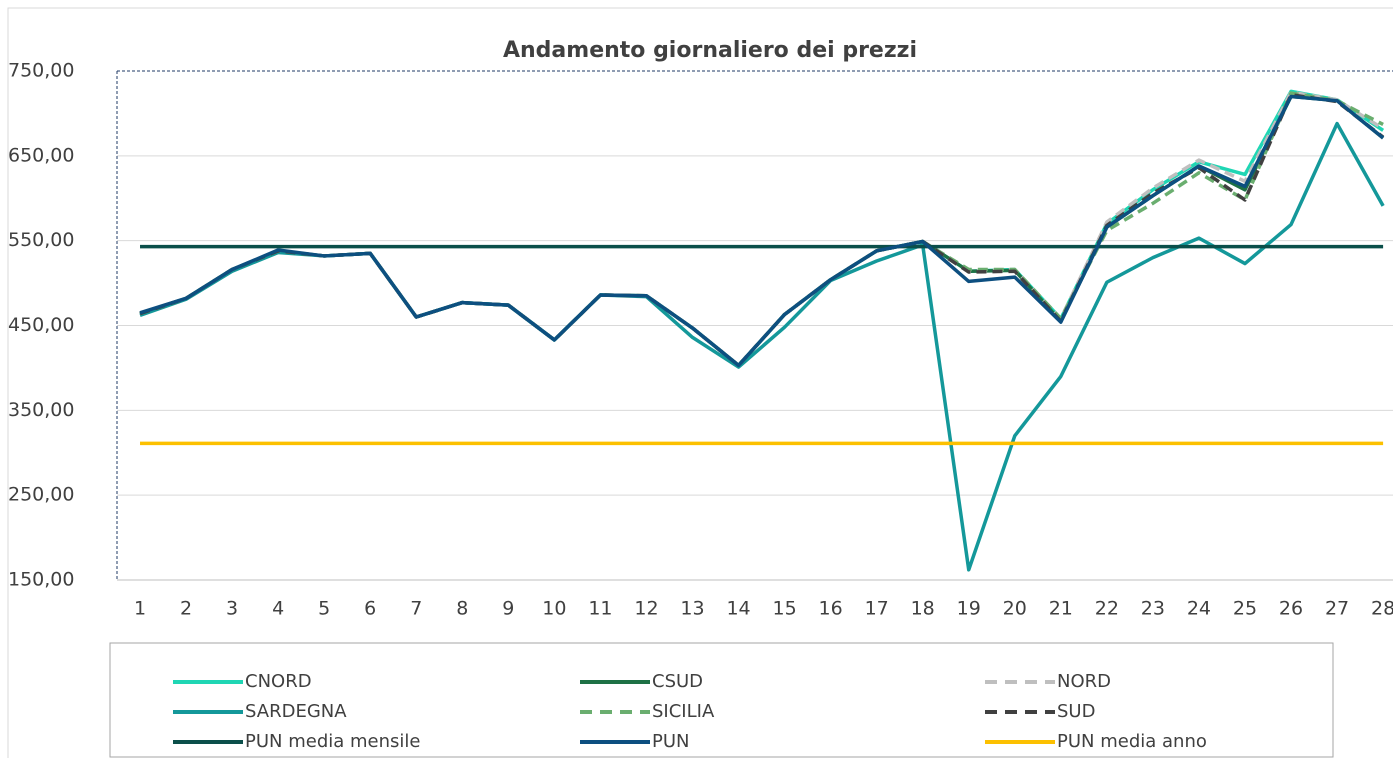 This screenshot has height=758, width=1393. I want to click on x-tick-label: 23, so click(1153, 609).